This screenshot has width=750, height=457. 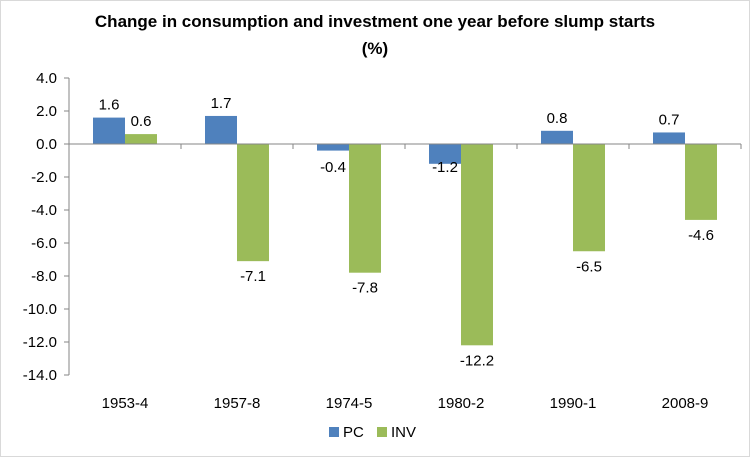 What do you see at coordinates (701, 235) in the screenshot?
I see `data-label-inv: -4.6` at bounding box center [701, 235].